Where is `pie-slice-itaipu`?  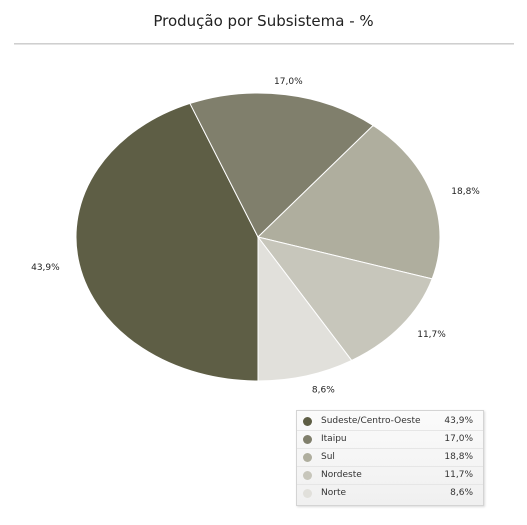 pie-slice-itaipu is located at coordinates (281, 165).